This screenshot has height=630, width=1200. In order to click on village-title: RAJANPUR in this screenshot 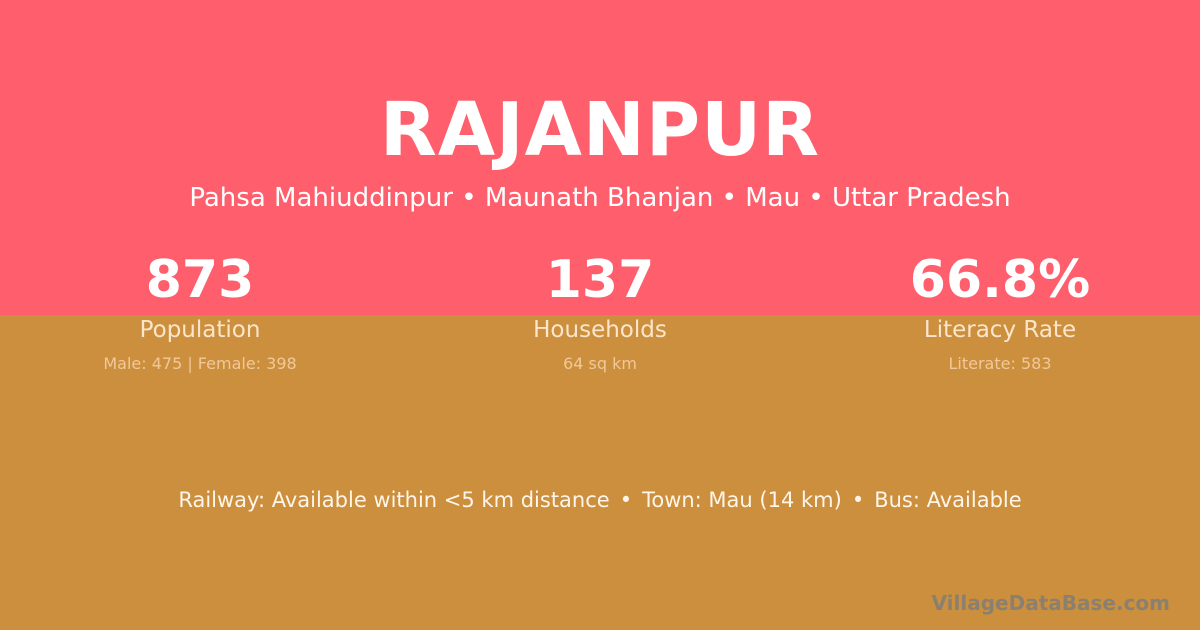, I will do `click(600, 130)`.